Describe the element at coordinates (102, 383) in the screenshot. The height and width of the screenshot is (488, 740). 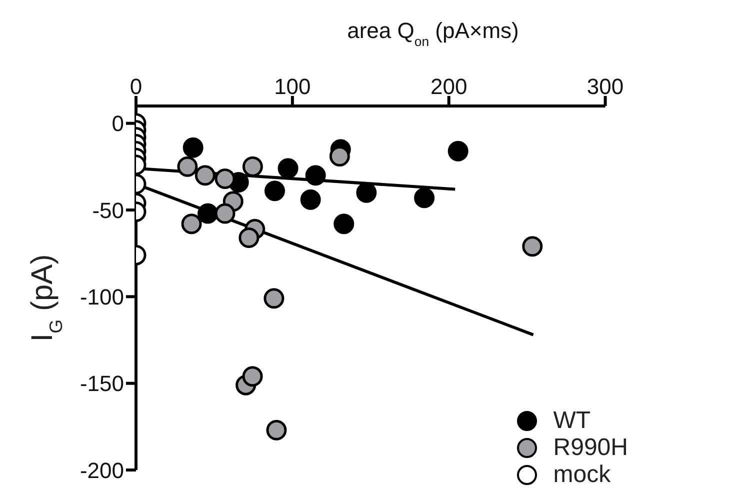
I see `y-tick-label: -150` at that location.